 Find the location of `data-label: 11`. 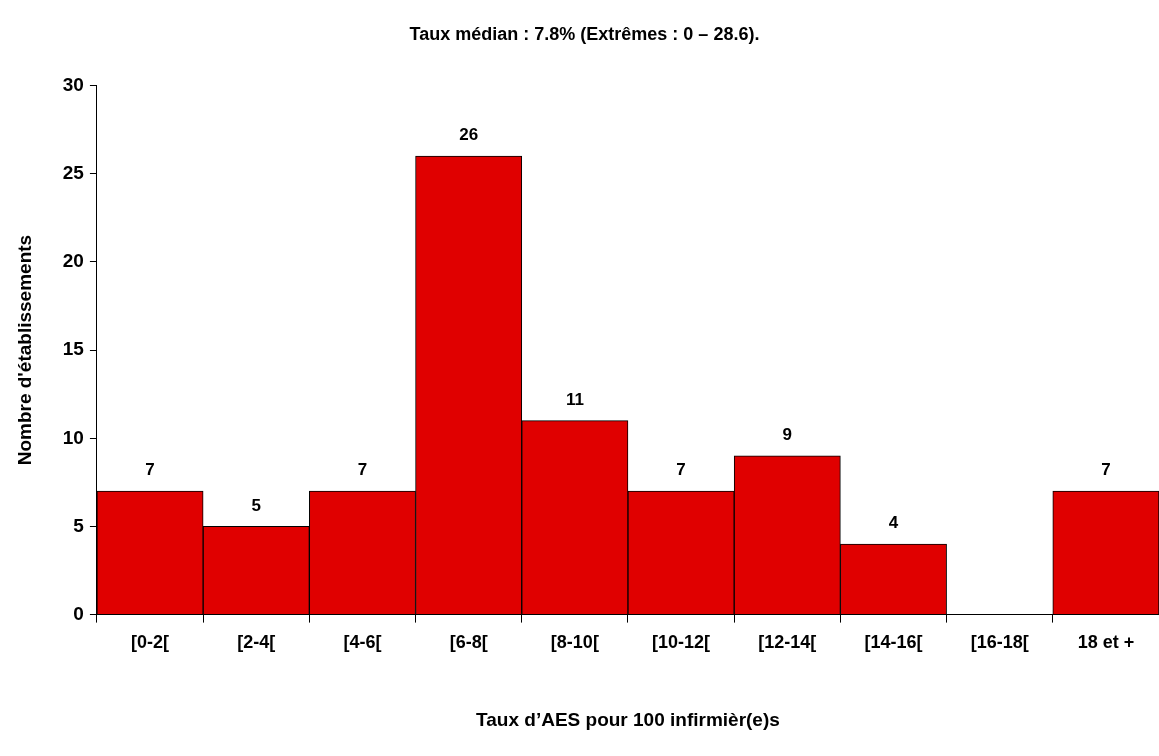

data-label: 11 is located at coordinates (574, 399).